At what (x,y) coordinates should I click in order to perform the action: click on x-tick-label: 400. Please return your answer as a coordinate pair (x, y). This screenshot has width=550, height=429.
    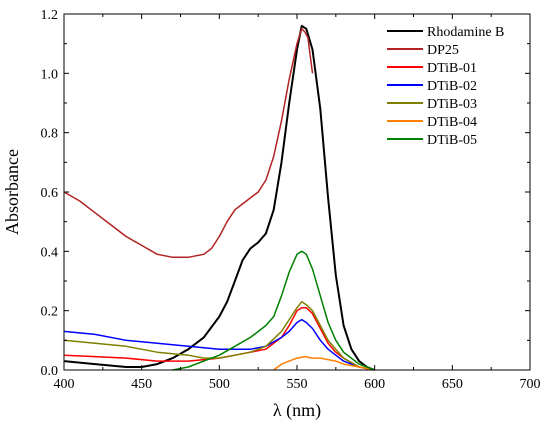
    Looking at the image, I should click on (64, 384).